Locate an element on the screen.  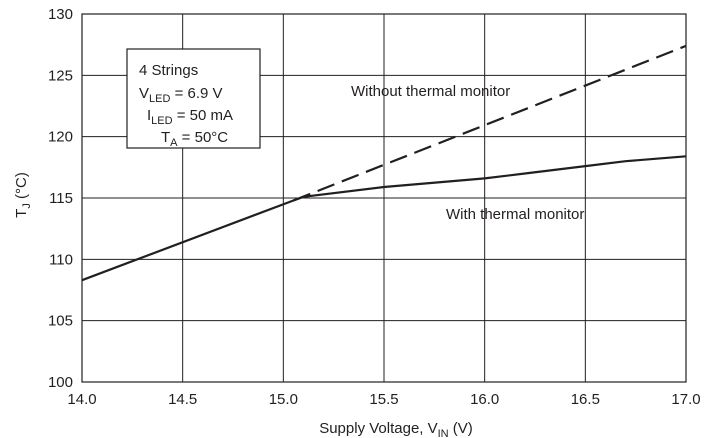
y-tick-label: 125 is located at coordinates (60, 75).